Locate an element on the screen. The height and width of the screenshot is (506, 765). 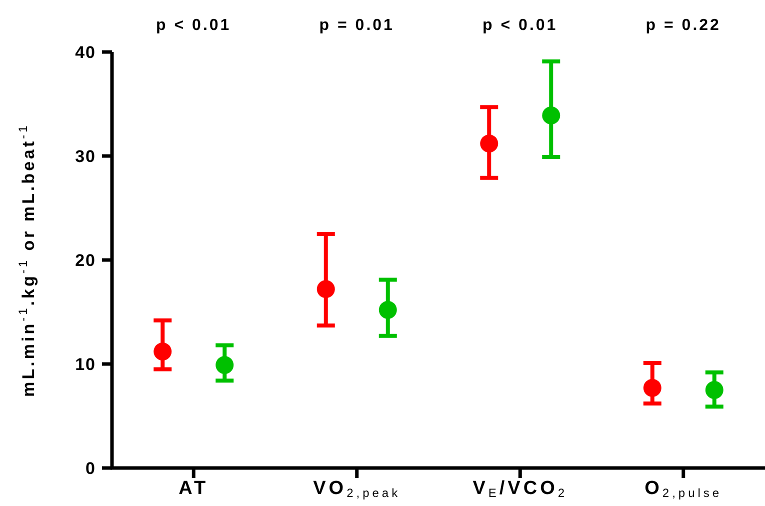
text: p = 0.22 is located at coordinates (683, 25).